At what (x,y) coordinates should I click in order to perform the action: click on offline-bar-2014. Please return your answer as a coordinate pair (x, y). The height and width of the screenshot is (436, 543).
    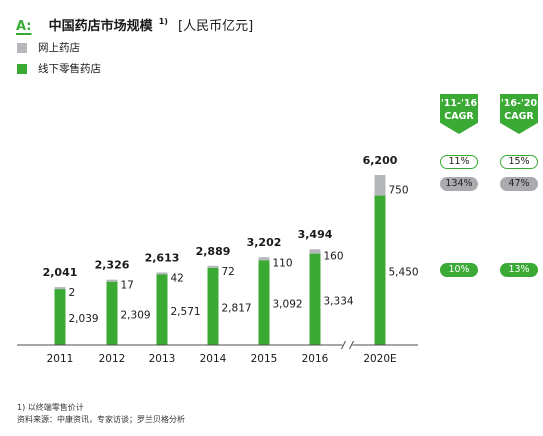
    Looking at the image, I should click on (213, 306).